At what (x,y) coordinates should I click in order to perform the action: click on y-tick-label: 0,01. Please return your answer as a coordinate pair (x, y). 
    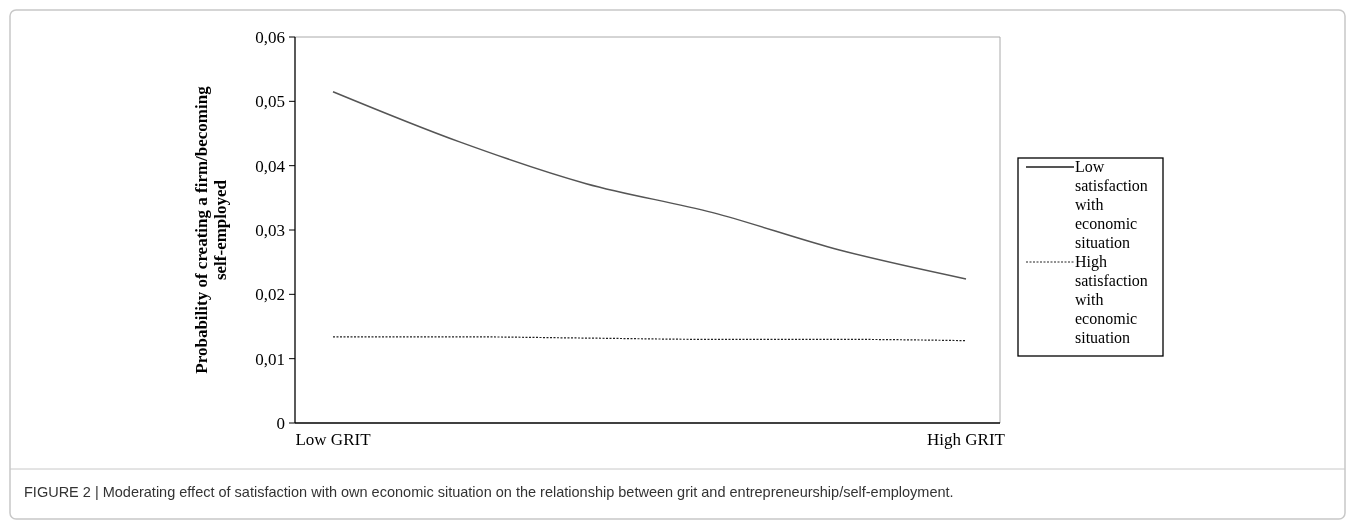
    Looking at the image, I should click on (270, 359).